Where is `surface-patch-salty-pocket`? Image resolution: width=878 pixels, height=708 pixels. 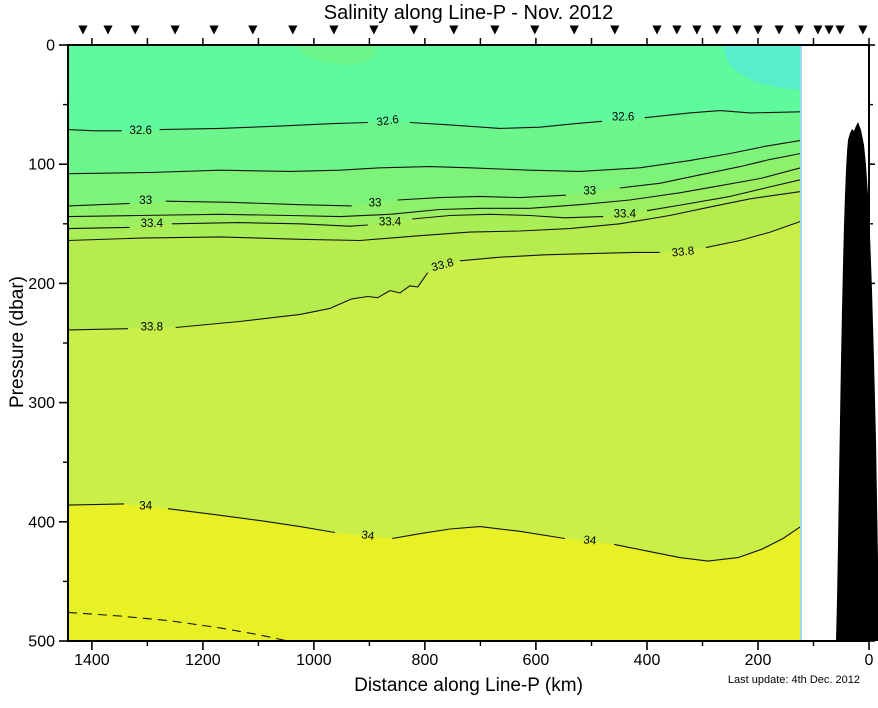
surface-patch-salty-pocket is located at coordinates (337, 55).